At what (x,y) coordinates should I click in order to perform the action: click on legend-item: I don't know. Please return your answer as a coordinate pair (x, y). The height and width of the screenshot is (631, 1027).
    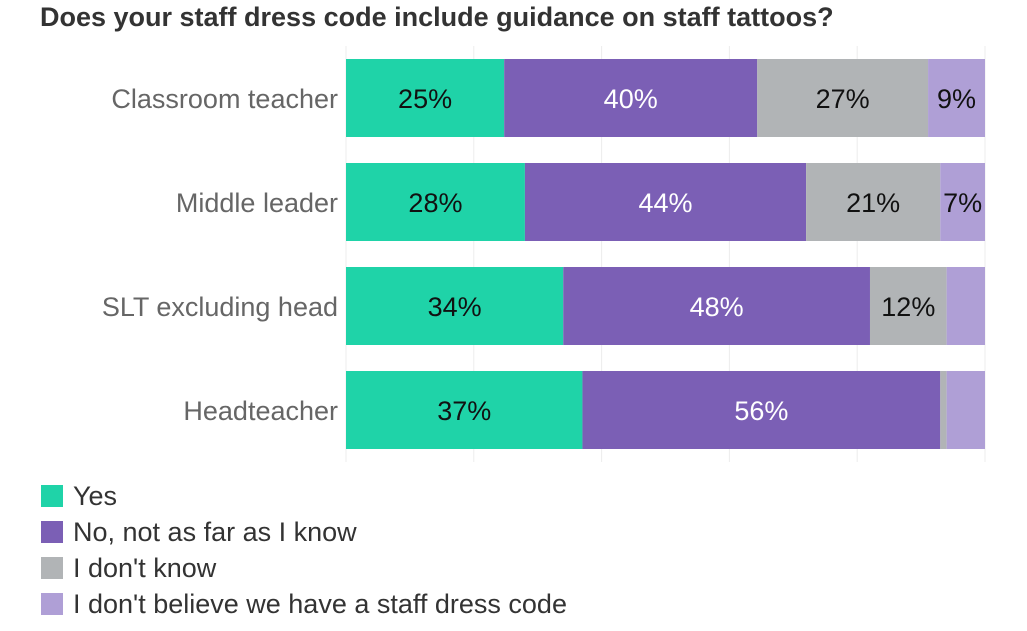
    Looking at the image, I should click on (304, 568).